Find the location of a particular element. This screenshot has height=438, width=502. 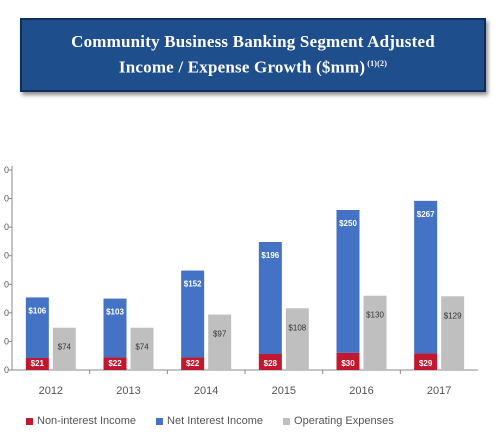

data-label-net-interest-income: $196 is located at coordinates (270, 255).